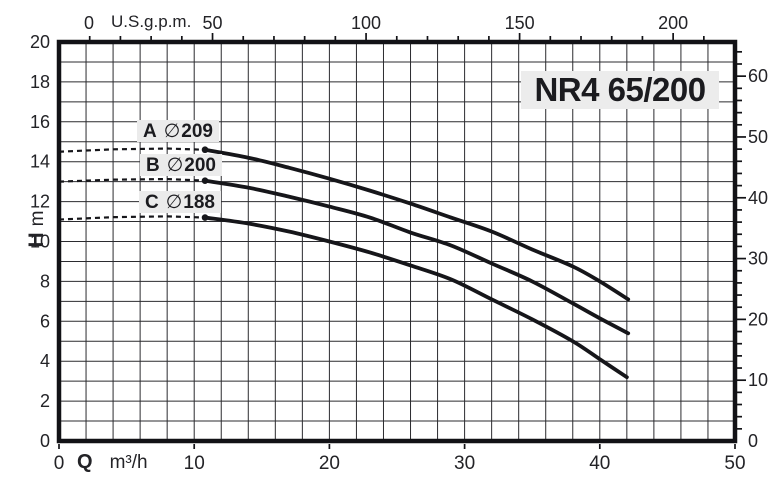 The width and height of the screenshot is (784, 482). What do you see at coordinates (758, 319) in the screenshot?
I see `right-tick-label: 20` at bounding box center [758, 319].